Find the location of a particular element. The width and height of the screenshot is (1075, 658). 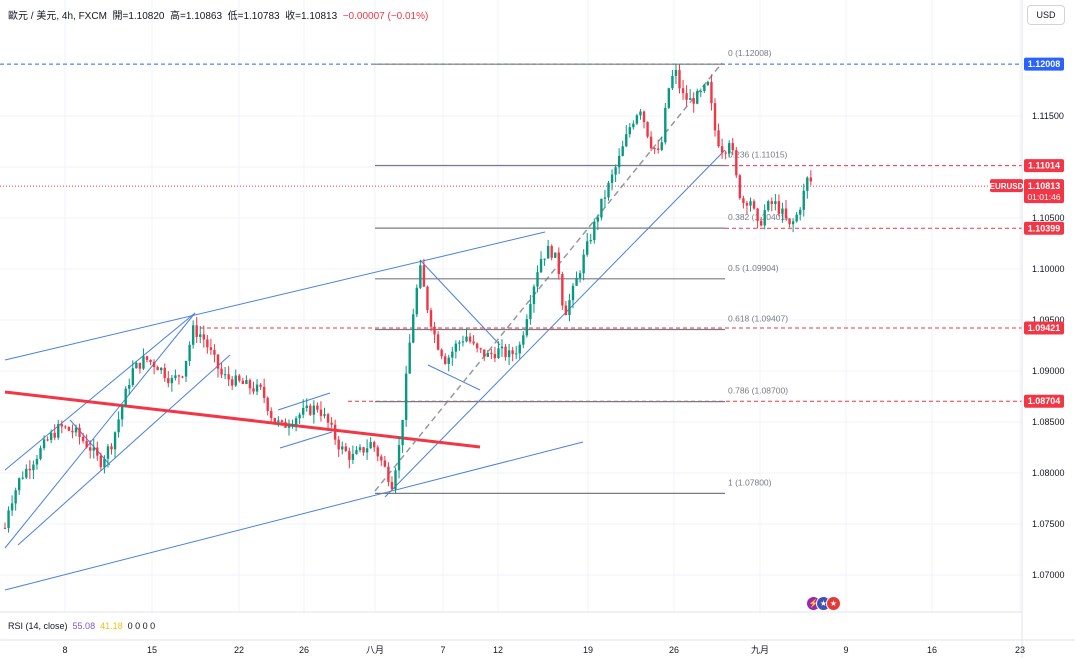

rsi-legend: RSI (14, close) 55.08 41.18 0 0 0 0 is located at coordinates (81, 626).